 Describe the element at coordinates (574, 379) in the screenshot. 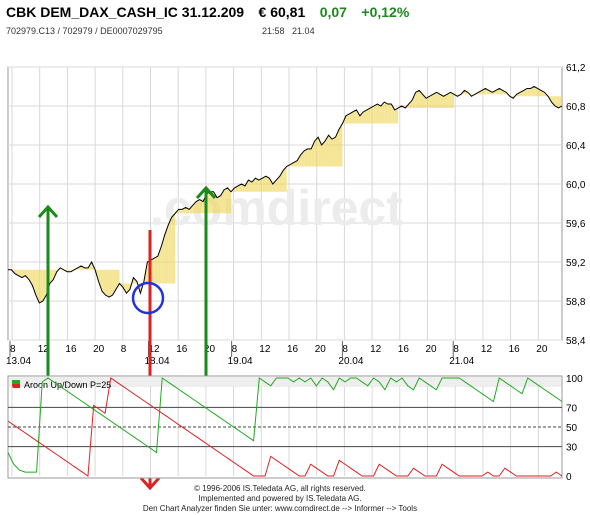

I see `aroon-y-tick-label: 100` at that location.